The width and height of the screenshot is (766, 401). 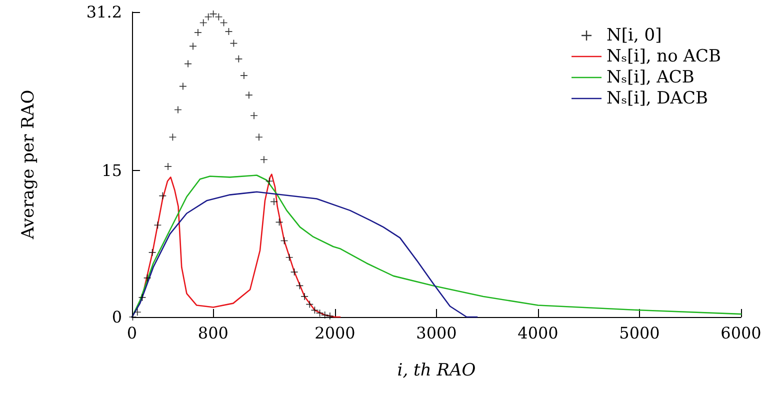 What do you see at coordinates (436, 370) in the screenshot?
I see `x-axis-title: i, th RAO` at bounding box center [436, 370].